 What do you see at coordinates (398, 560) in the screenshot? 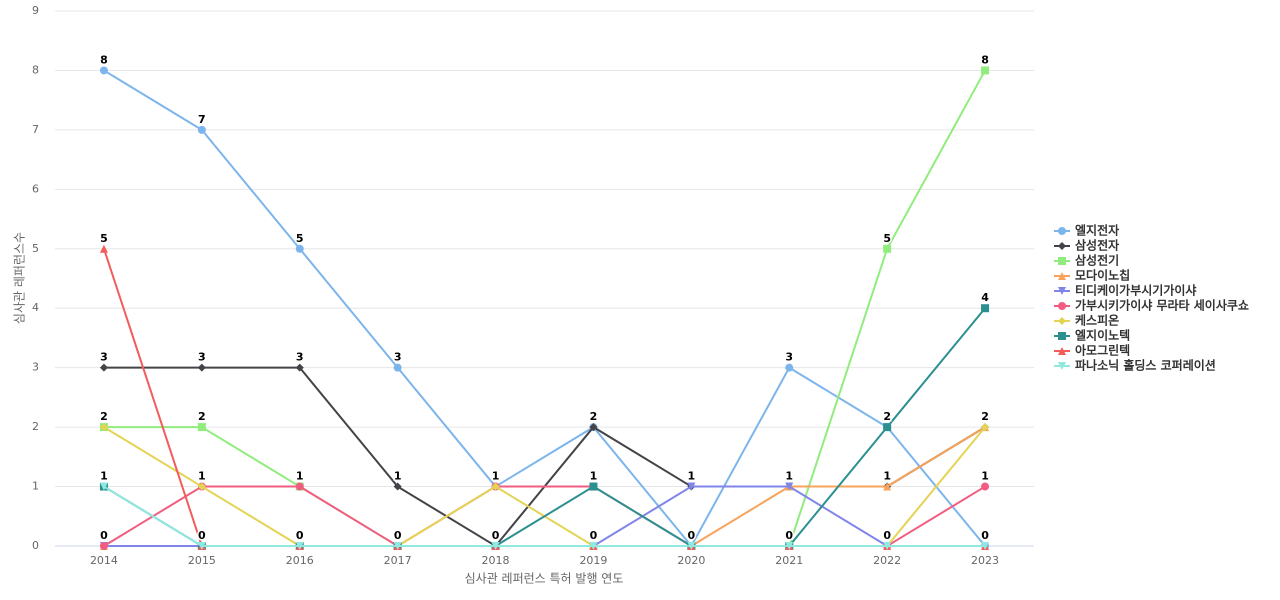
I see `x-tick-label: 2017` at bounding box center [398, 560].